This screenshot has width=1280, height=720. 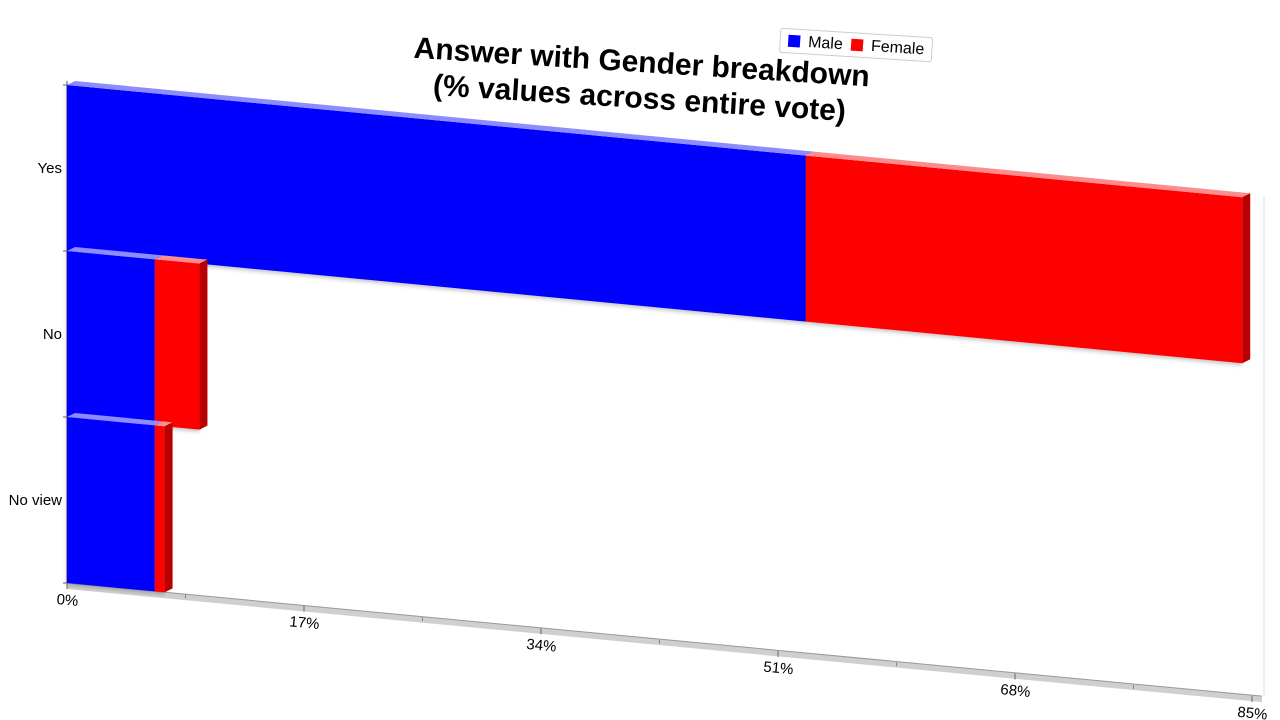 What do you see at coordinates (794, 41) in the screenshot?
I see `legend-swatch-male` at bounding box center [794, 41].